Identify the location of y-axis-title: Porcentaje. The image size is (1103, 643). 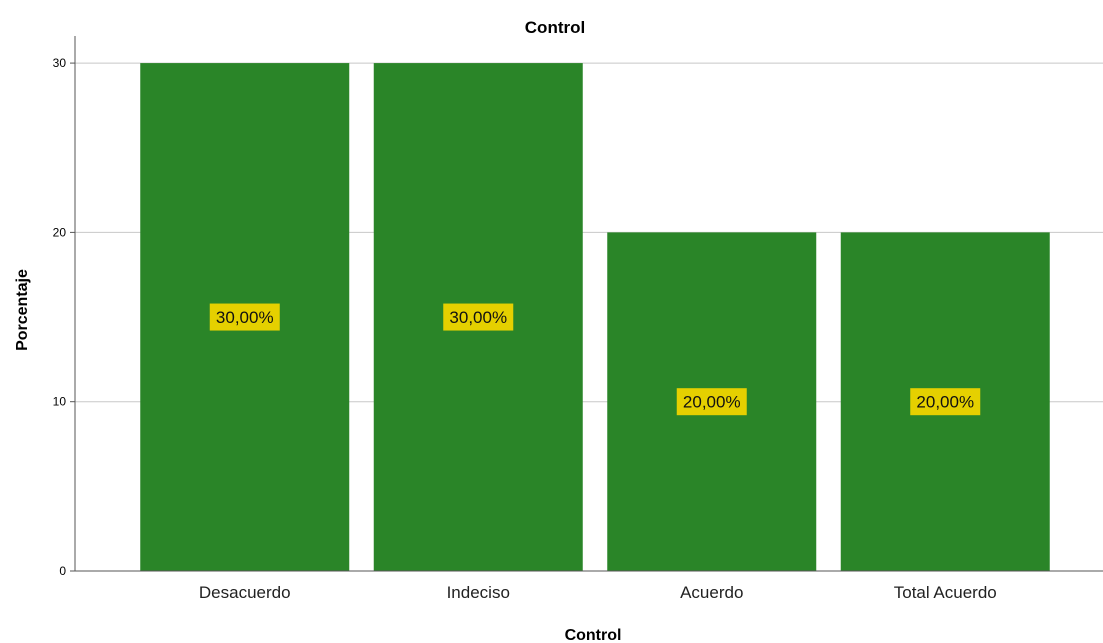
(22, 310).